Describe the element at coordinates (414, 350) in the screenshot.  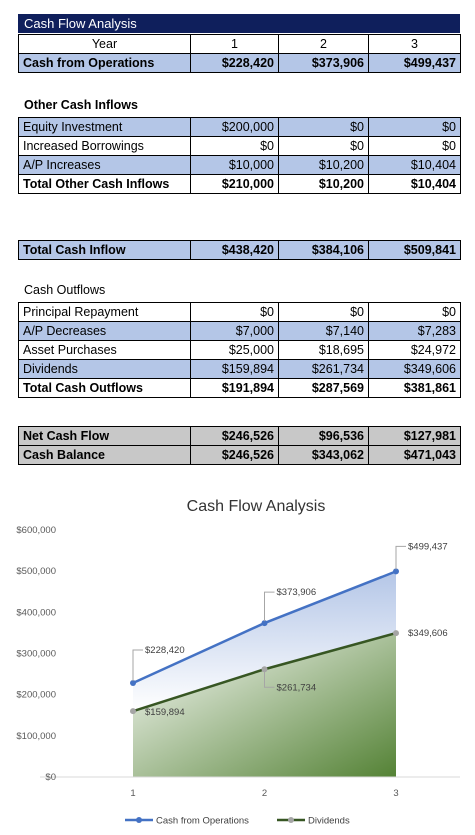
I see `cell: $24,972` at that location.